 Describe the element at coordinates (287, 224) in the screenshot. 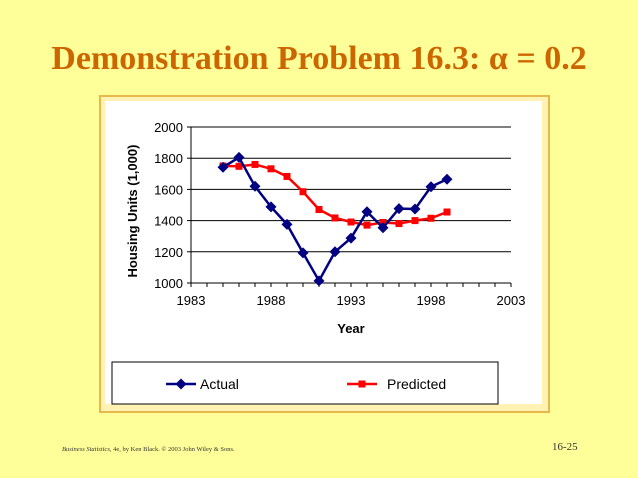

I see `data-point-actual-1989` at that location.